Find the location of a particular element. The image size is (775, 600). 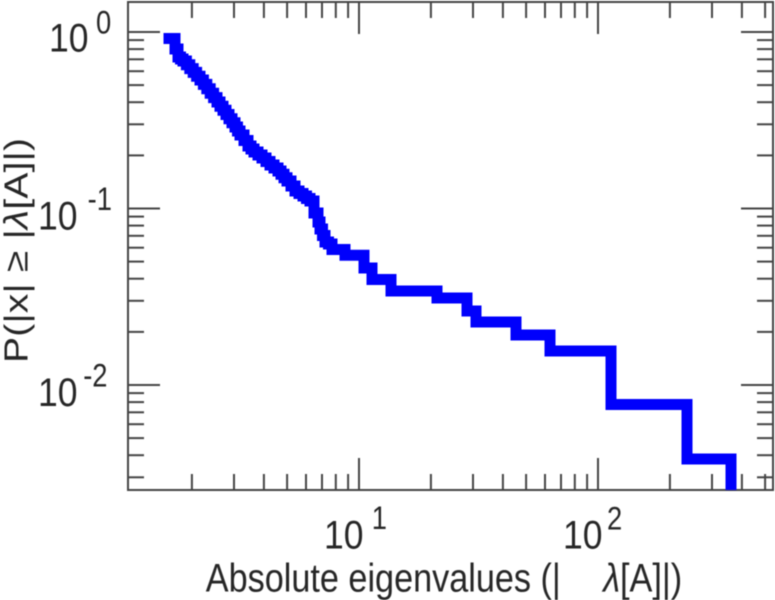

svg-text: 2 is located at coordinates (614, 519).